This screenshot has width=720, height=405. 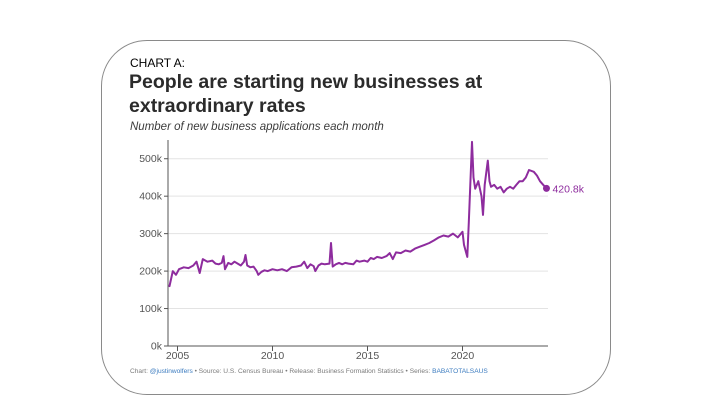 I want to click on x-tick-label: 2005, so click(x=178, y=356).